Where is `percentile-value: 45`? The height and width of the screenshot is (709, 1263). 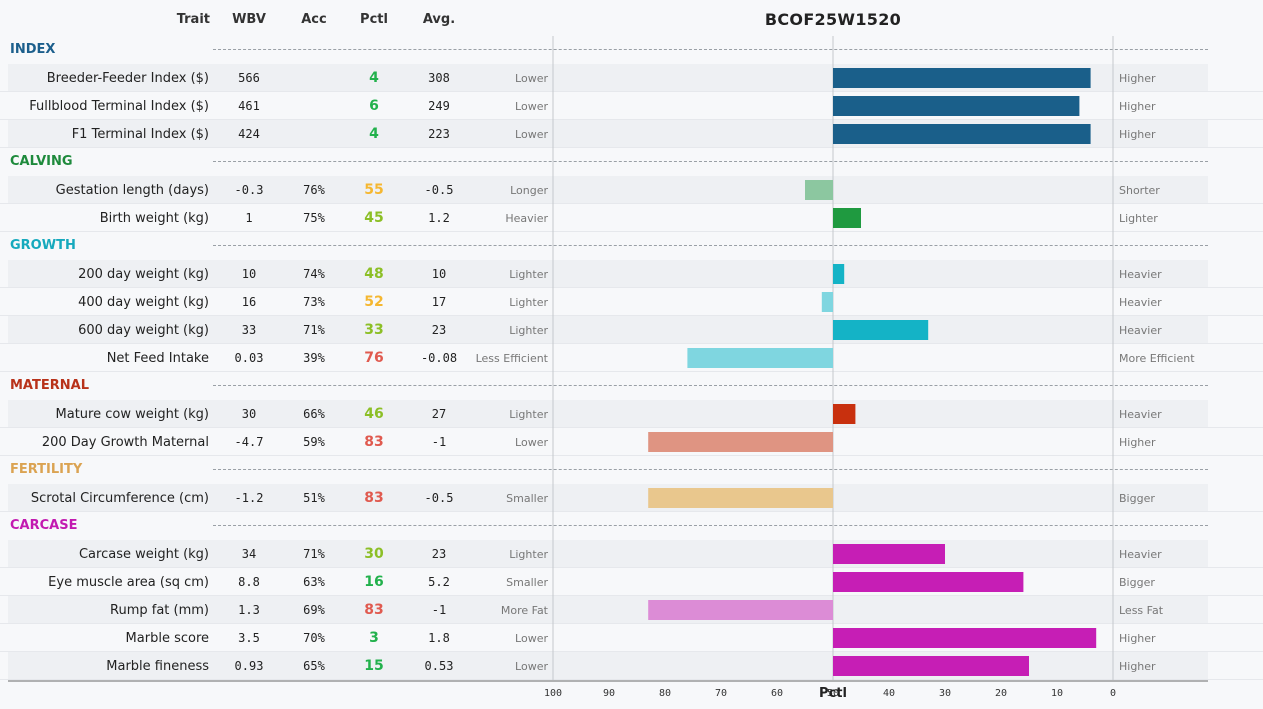
percentile-value: 45 is located at coordinates (374, 218).